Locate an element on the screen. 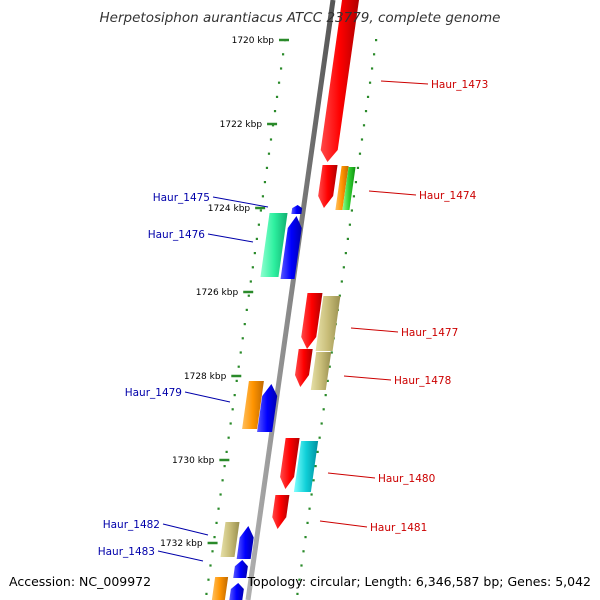 The height and width of the screenshot is (600, 600). gene-label: Haur_1479 is located at coordinates (153, 393).